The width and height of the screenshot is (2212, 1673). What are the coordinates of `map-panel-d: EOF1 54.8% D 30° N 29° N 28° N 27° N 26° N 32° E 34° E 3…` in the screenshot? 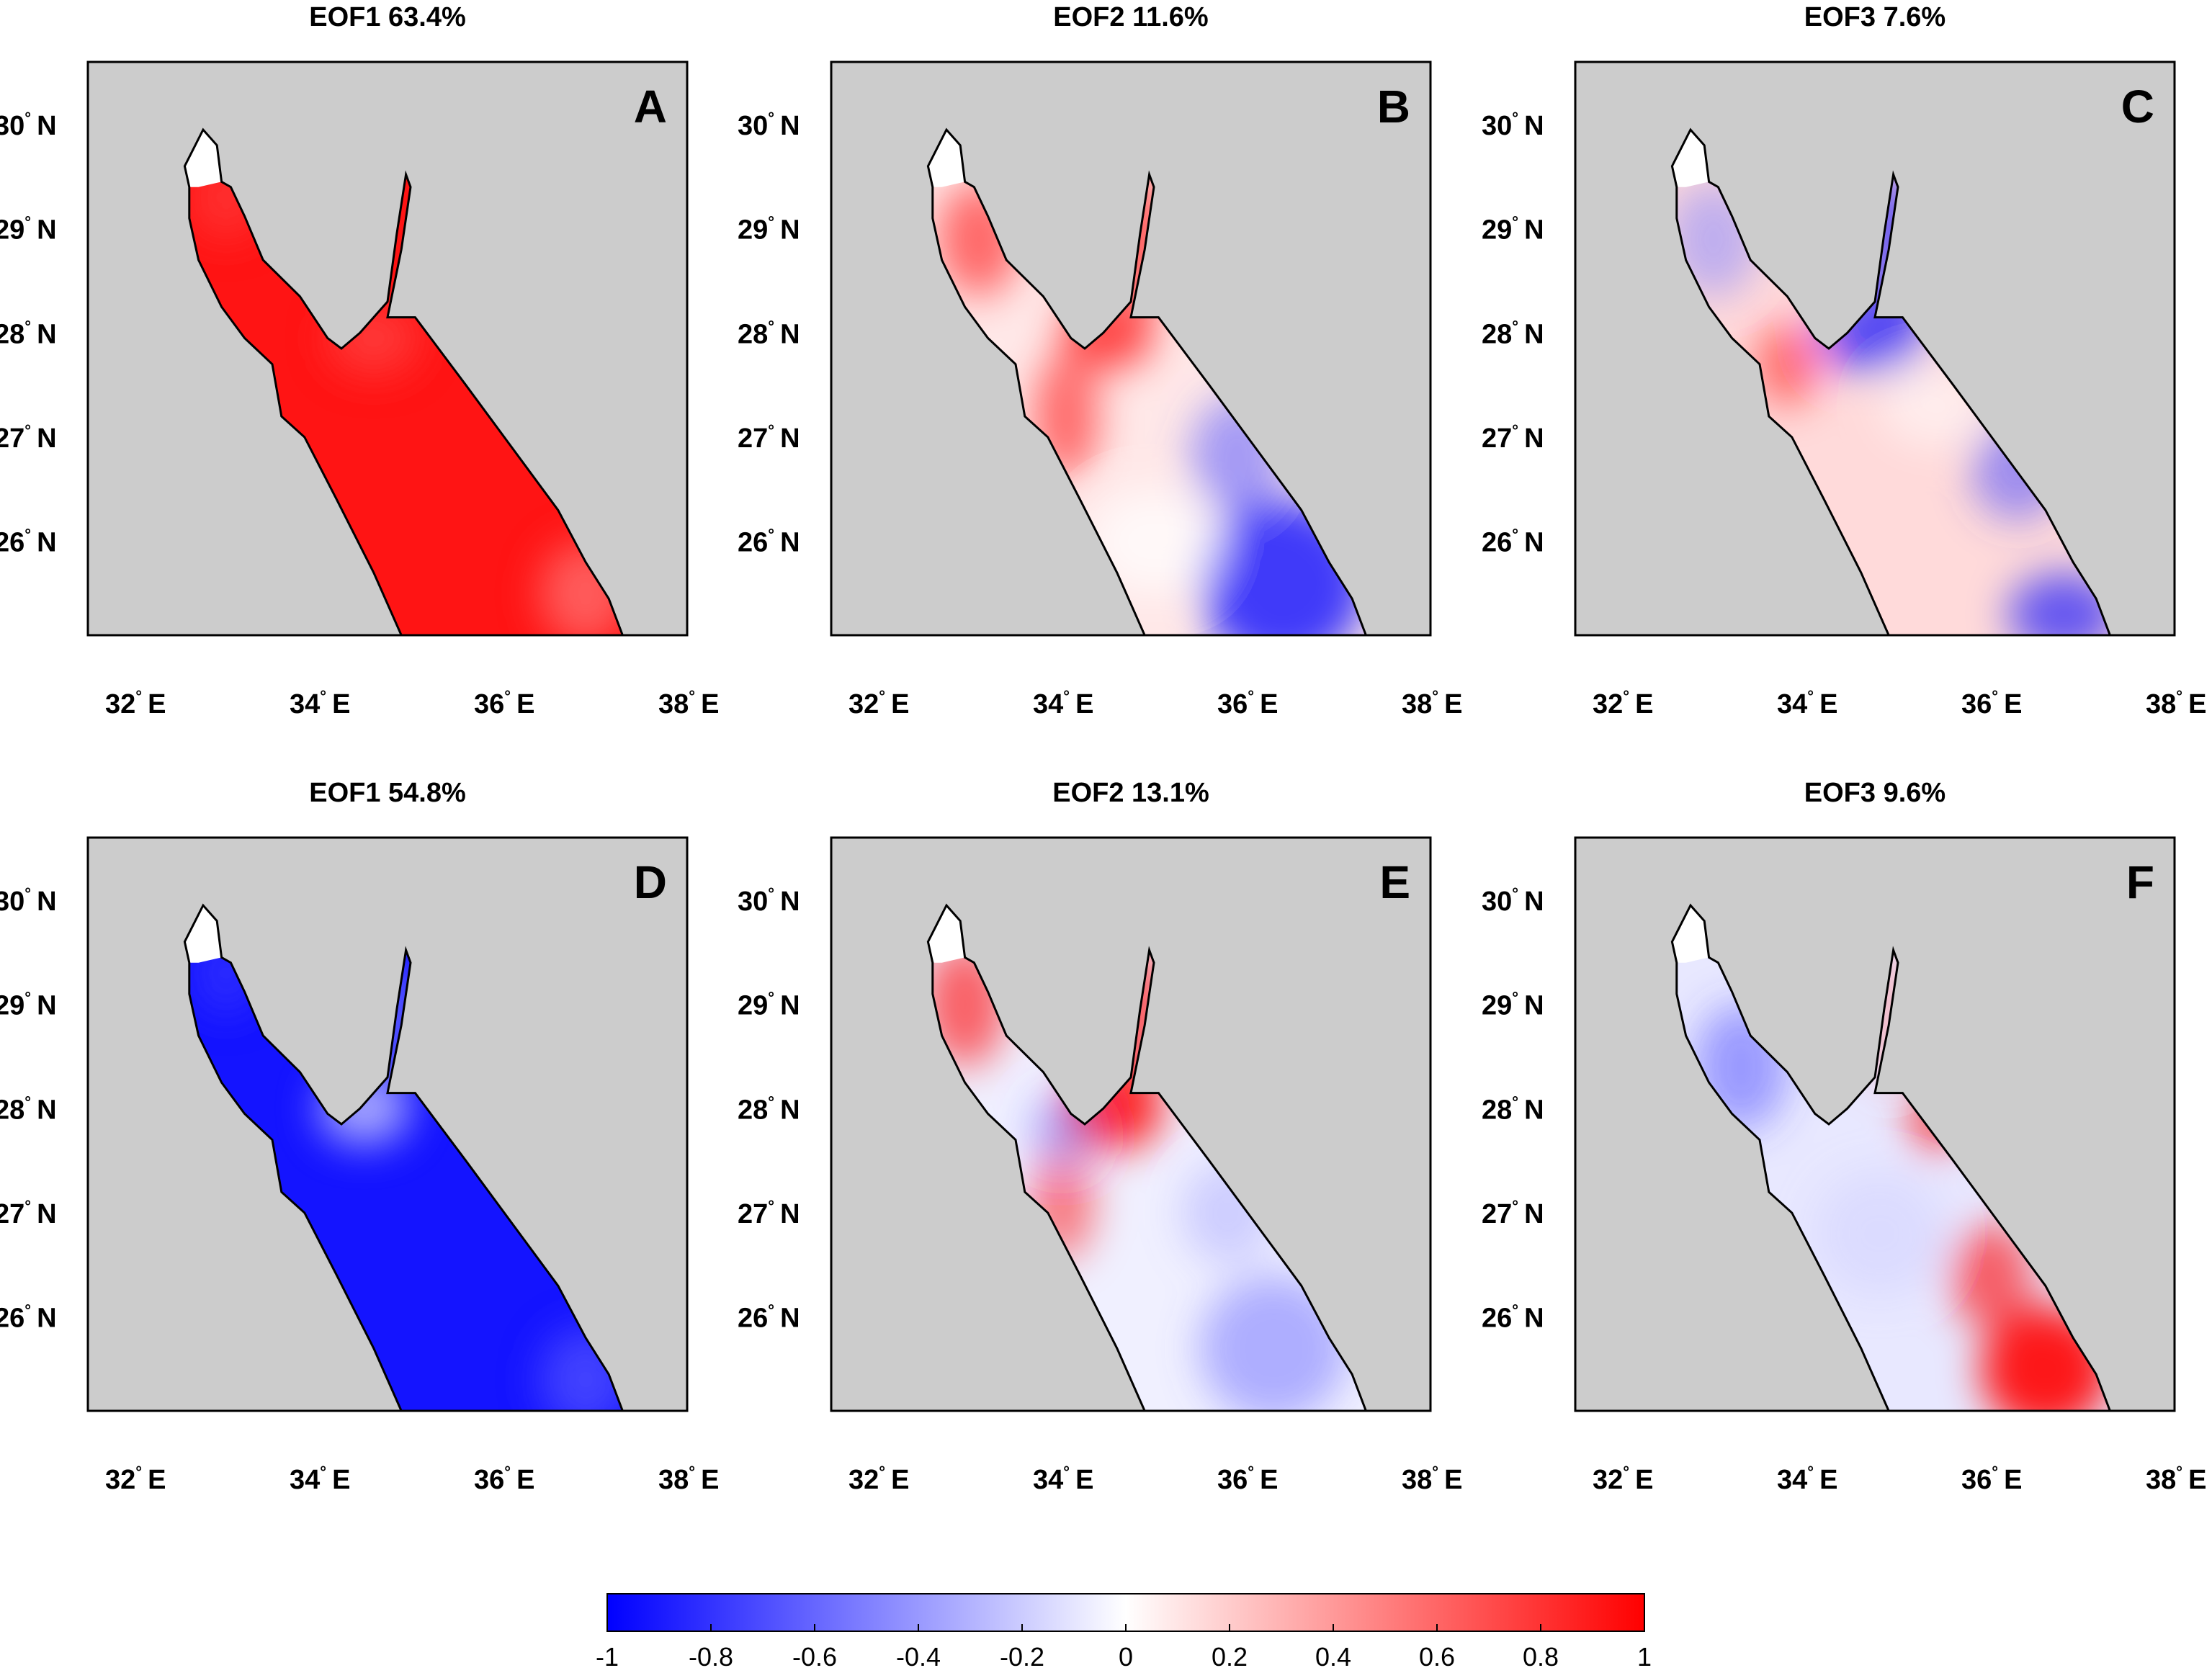 It's located at (359, 1136).